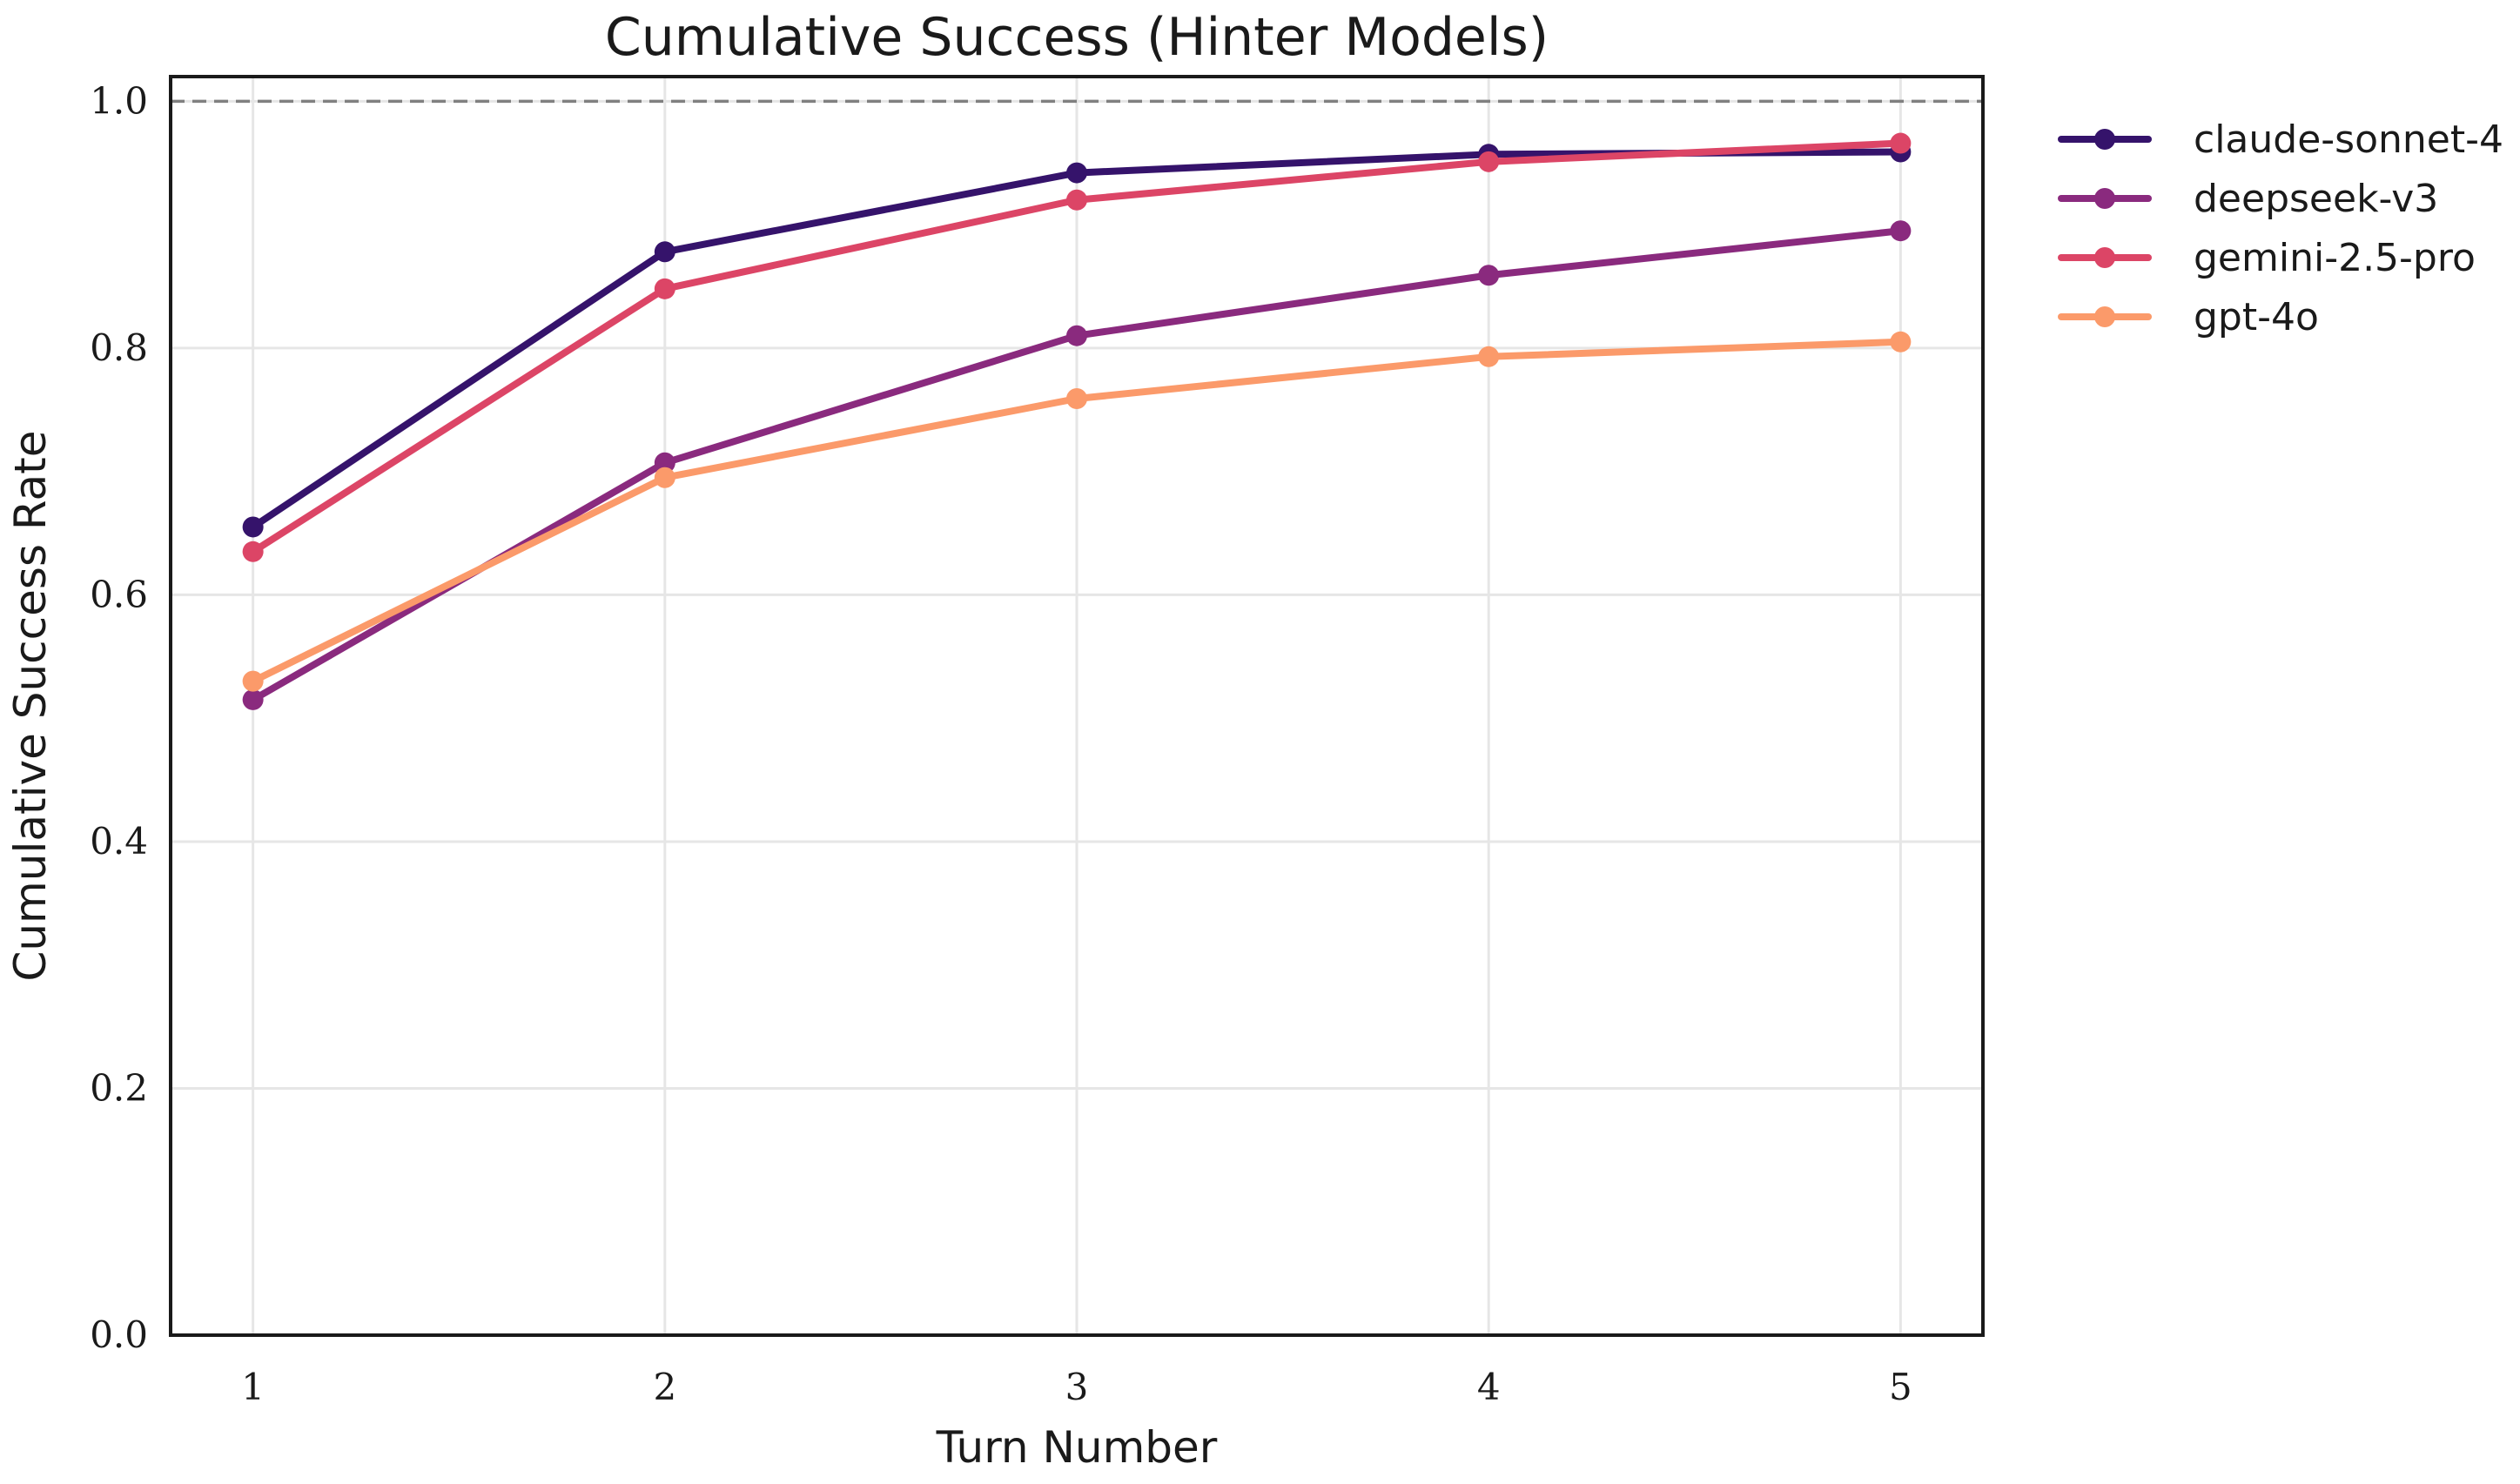 The height and width of the screenshot is (1484, 2520). What do you see at coordinates (2335, 258) in the screenshot?
I see `legend-label: gemini-2.5-pro` at bounding box center [2335, 258].